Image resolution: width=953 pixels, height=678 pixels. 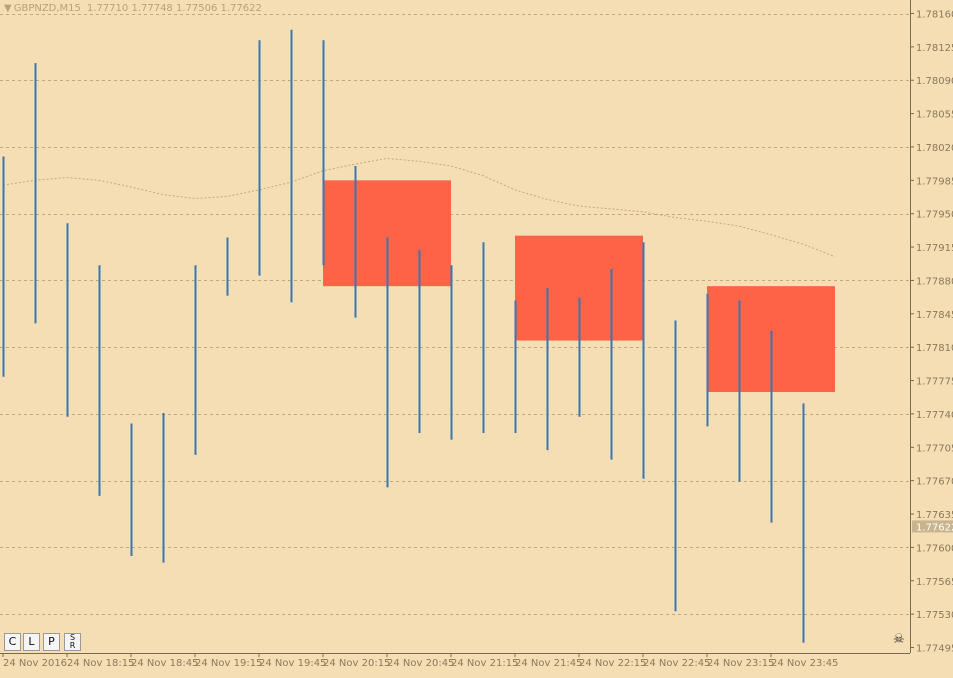 What do you see at coordinates (934, 482) in the screenshot?
I see `y-tick-label: 1.77670` at bounding box center [934, 482].